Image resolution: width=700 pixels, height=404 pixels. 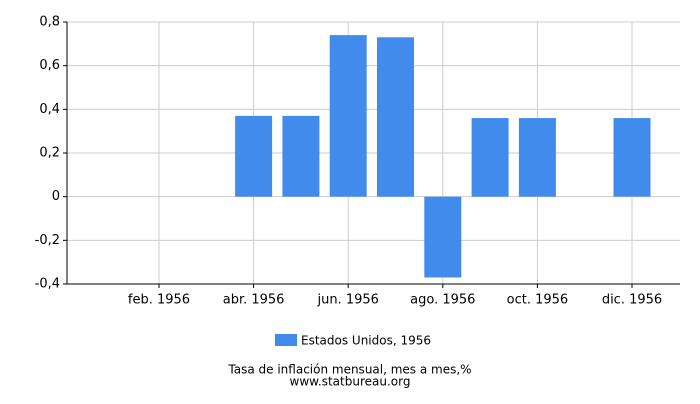 I want to click on y-tick-label: 0, so click(x=56, y=196).